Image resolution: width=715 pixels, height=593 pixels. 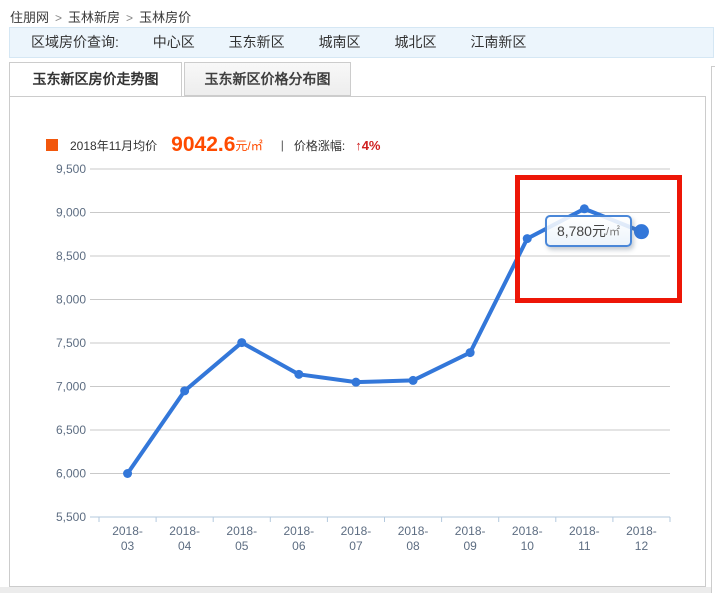 I want to click on svg-text: 6,000, so click(x=71, y=474).